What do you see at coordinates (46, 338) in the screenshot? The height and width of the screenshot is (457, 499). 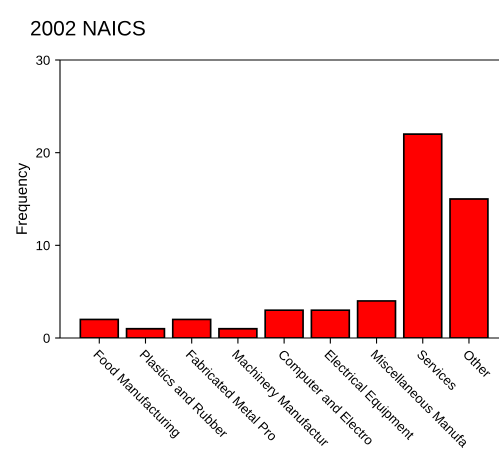 I see `y-tick-label: 0` at bounding box center [46, 338].